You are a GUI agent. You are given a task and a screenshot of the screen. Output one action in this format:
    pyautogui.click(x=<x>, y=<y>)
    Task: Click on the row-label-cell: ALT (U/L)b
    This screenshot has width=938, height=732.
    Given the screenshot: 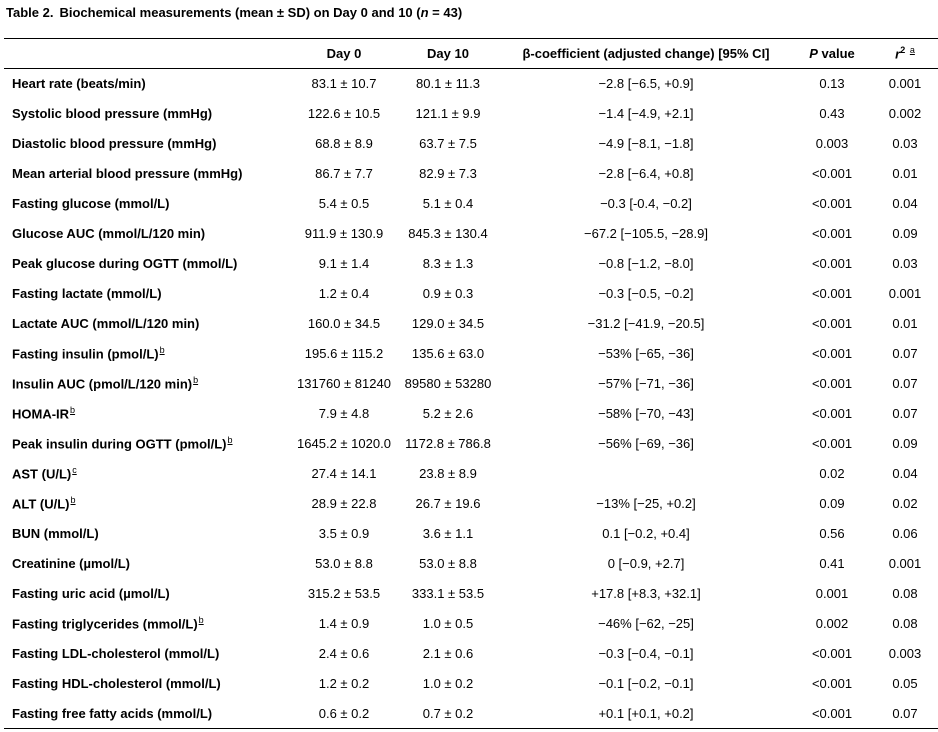 What is the action you would take?
    pyautogui.click(x=148, y=504)
    